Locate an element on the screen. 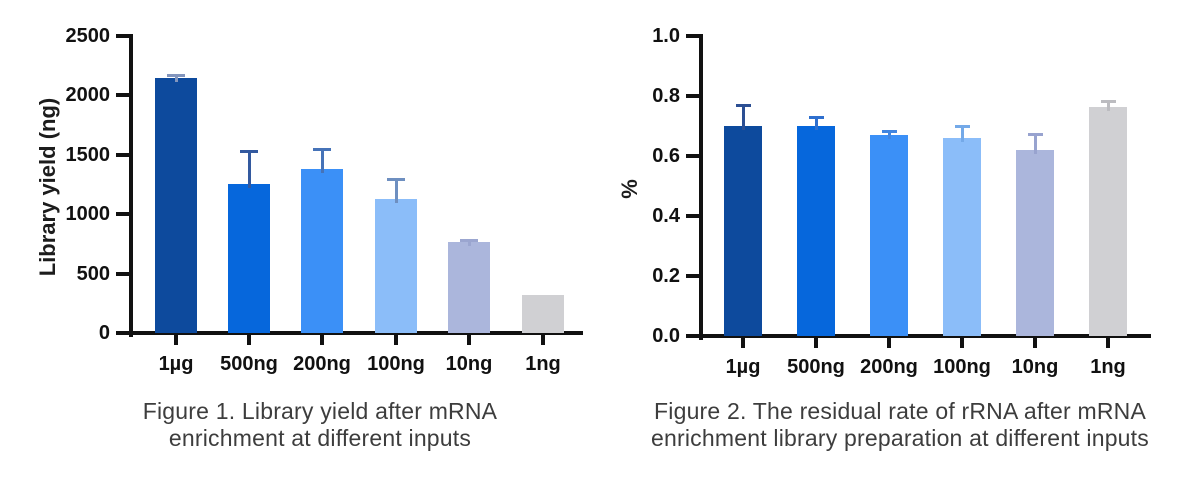 The image size is (1200, 480). y-tick-label: 1500 is located at coordinates (88, 154).